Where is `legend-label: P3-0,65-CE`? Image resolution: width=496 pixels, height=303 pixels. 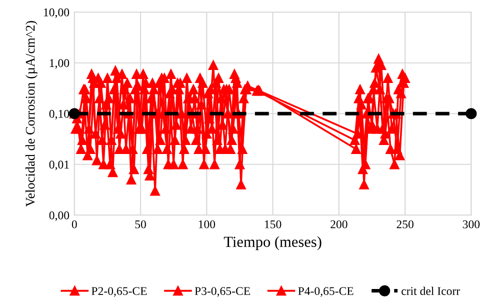
legend-label: P3-0,65-CE is located at coordinates (222, 292).